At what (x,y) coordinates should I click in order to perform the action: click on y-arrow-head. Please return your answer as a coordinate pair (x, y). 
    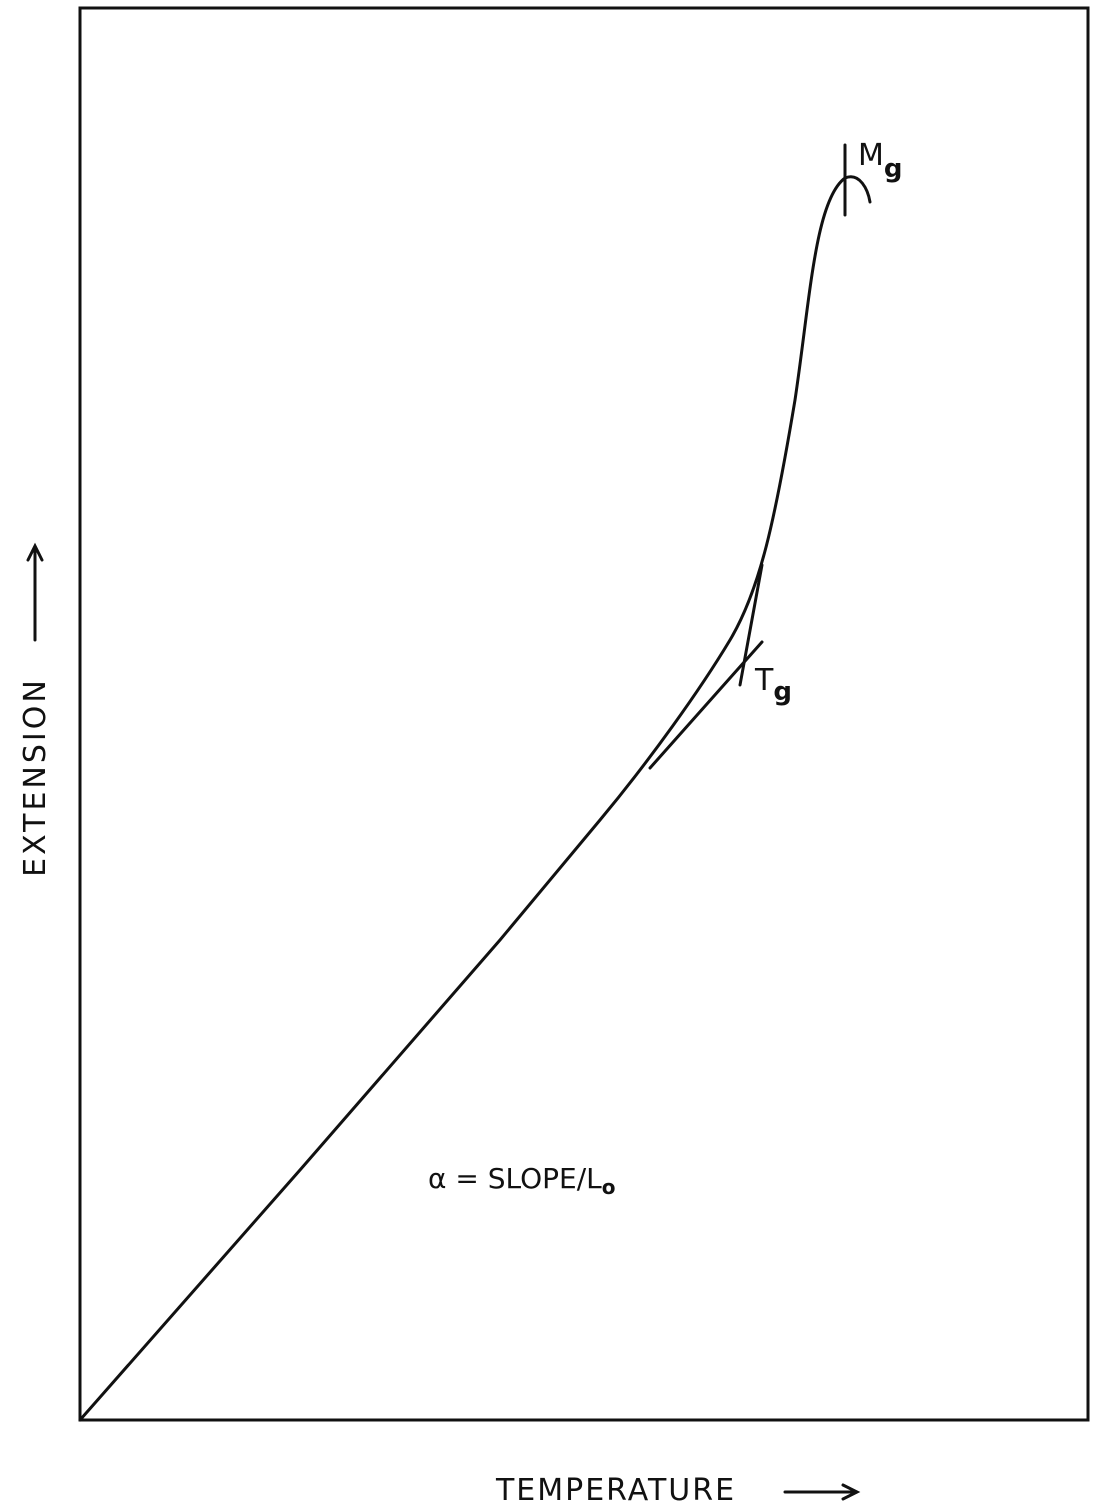
    Looking at the image, I should click on (35, 552).